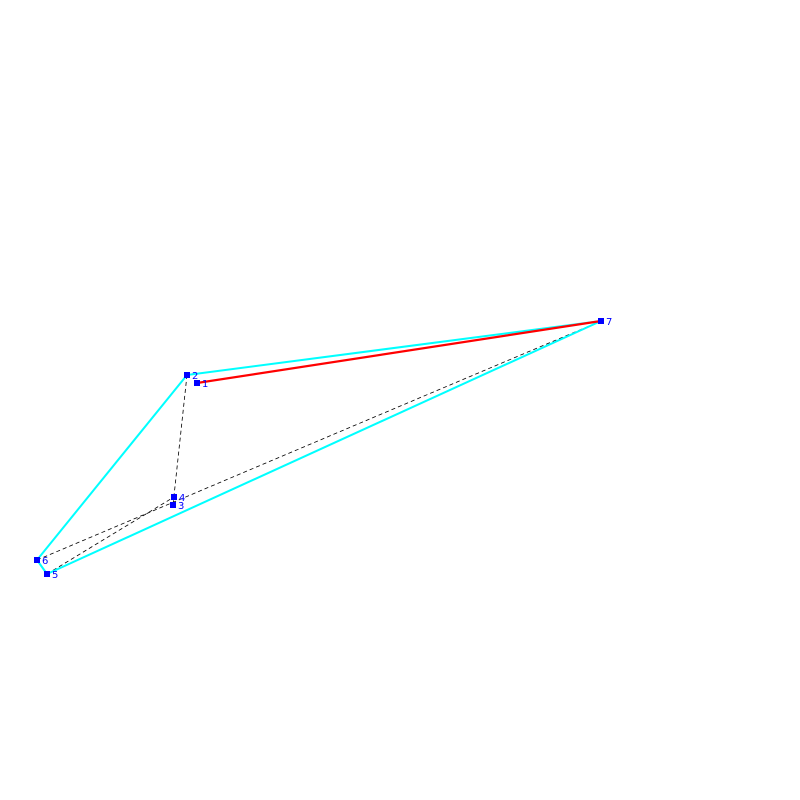  What do you see at coordinates (191, 376) in the screenshot?
I see `node-2: 2` at bounding box center [191, 376].